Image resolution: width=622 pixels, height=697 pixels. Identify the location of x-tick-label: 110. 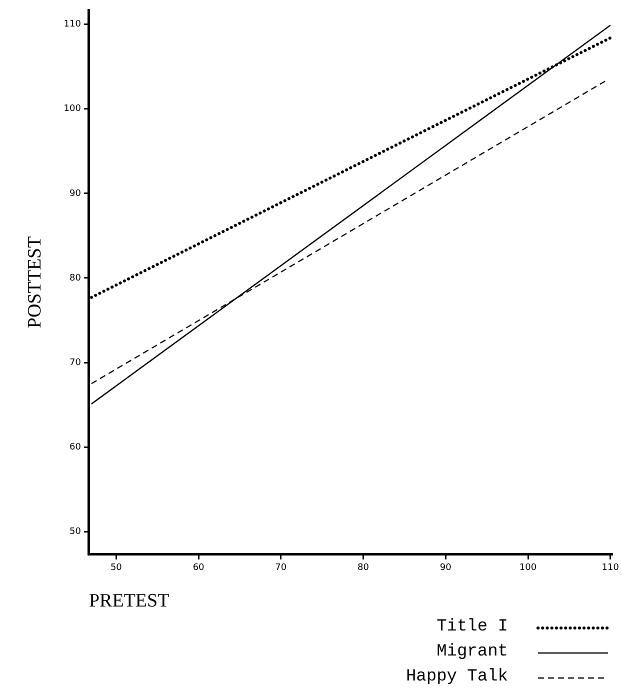
(611, 568).